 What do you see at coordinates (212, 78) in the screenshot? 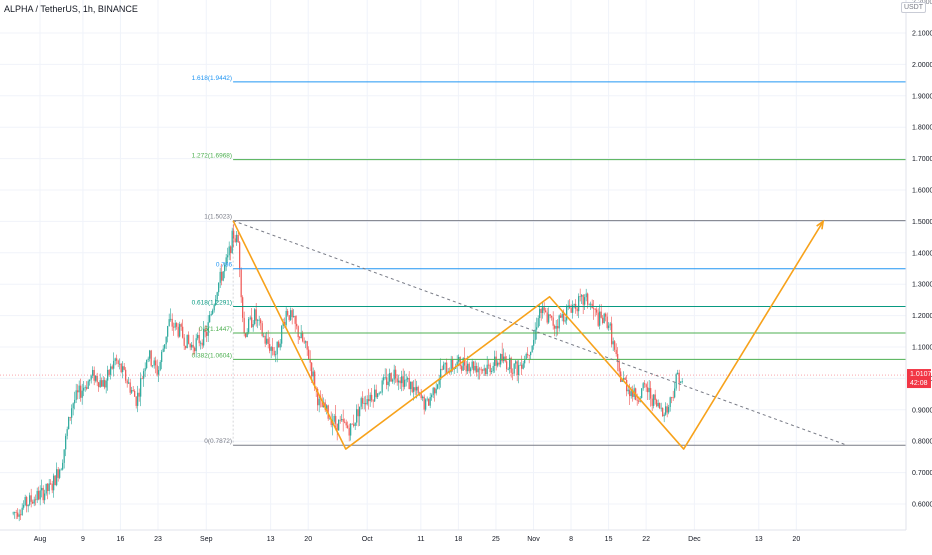
I see `fib-level-label: 1.618(1.9442)` at bounding box center [212, 78].